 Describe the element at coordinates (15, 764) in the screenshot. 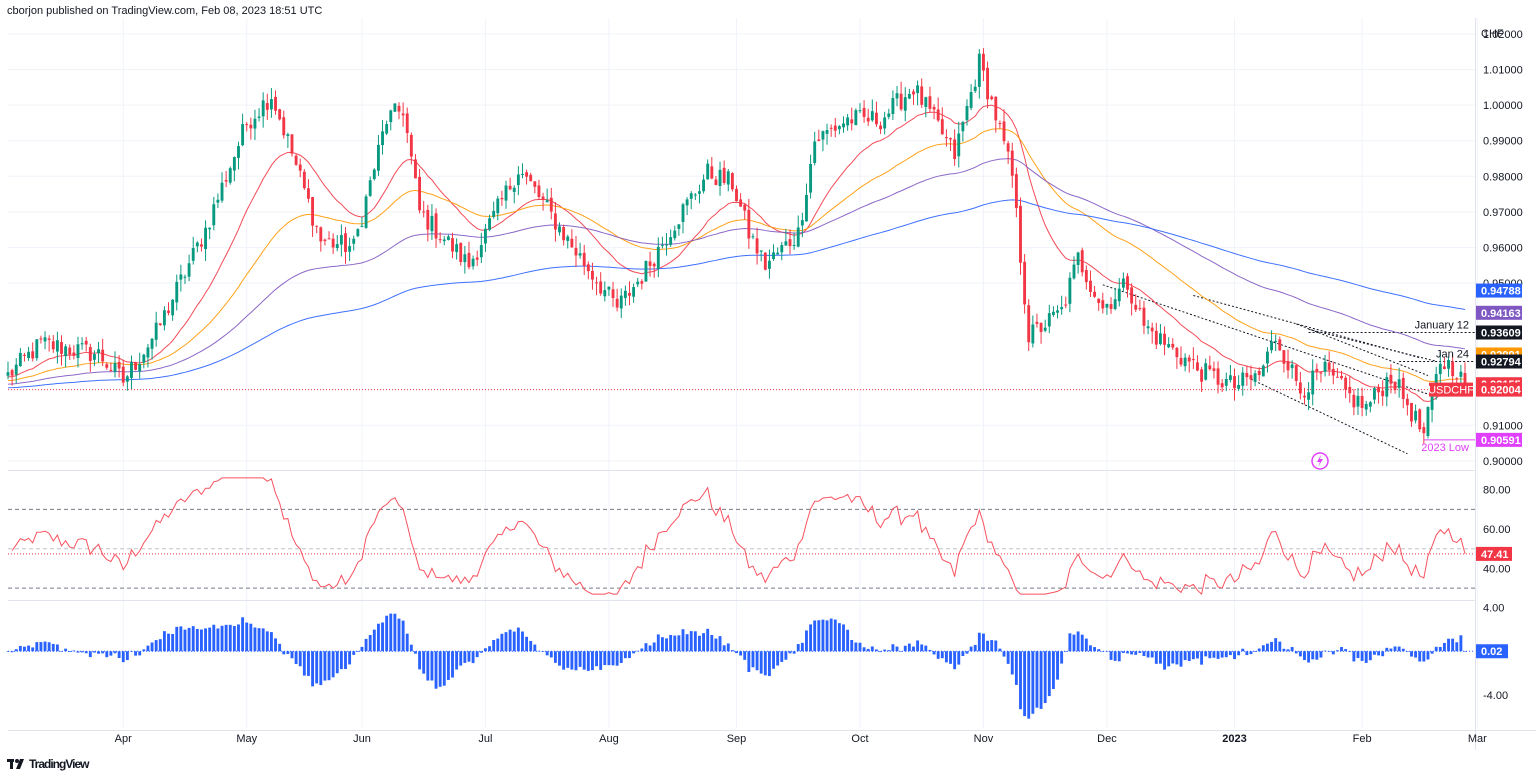

I see `tradingview-logo-icon` at that location.